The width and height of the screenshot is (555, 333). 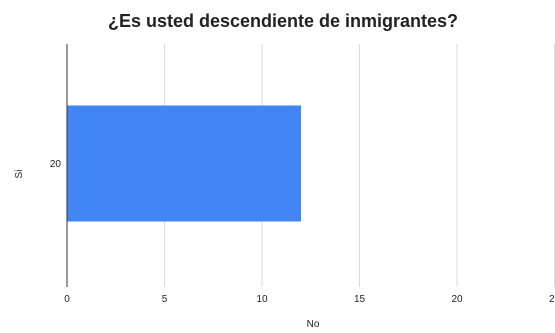 I want to click on x-axis-title: No, so click(x=313, y=324).